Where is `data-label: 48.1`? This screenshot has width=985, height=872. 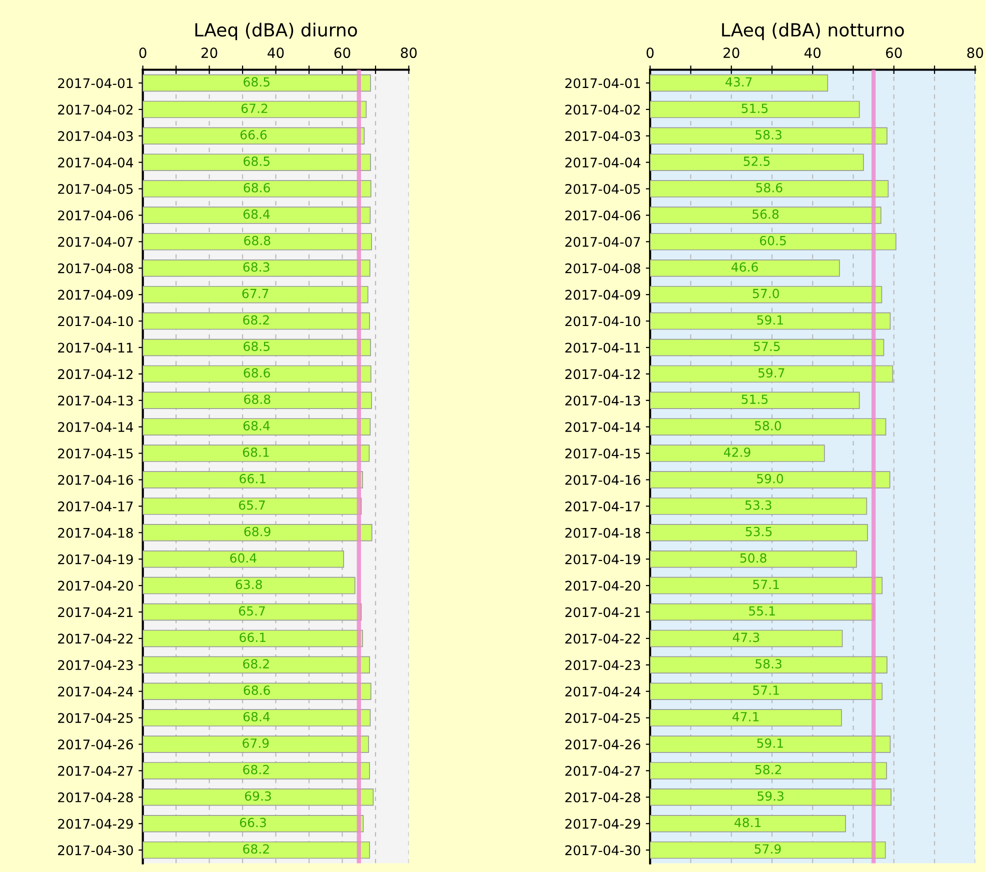
data-label: 48.1 is located at coordinates (747, 823).